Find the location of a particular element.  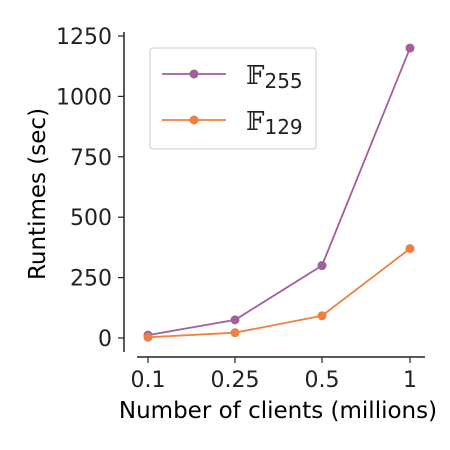

y-tick-label: 0 is located at coordinates (105, 339).